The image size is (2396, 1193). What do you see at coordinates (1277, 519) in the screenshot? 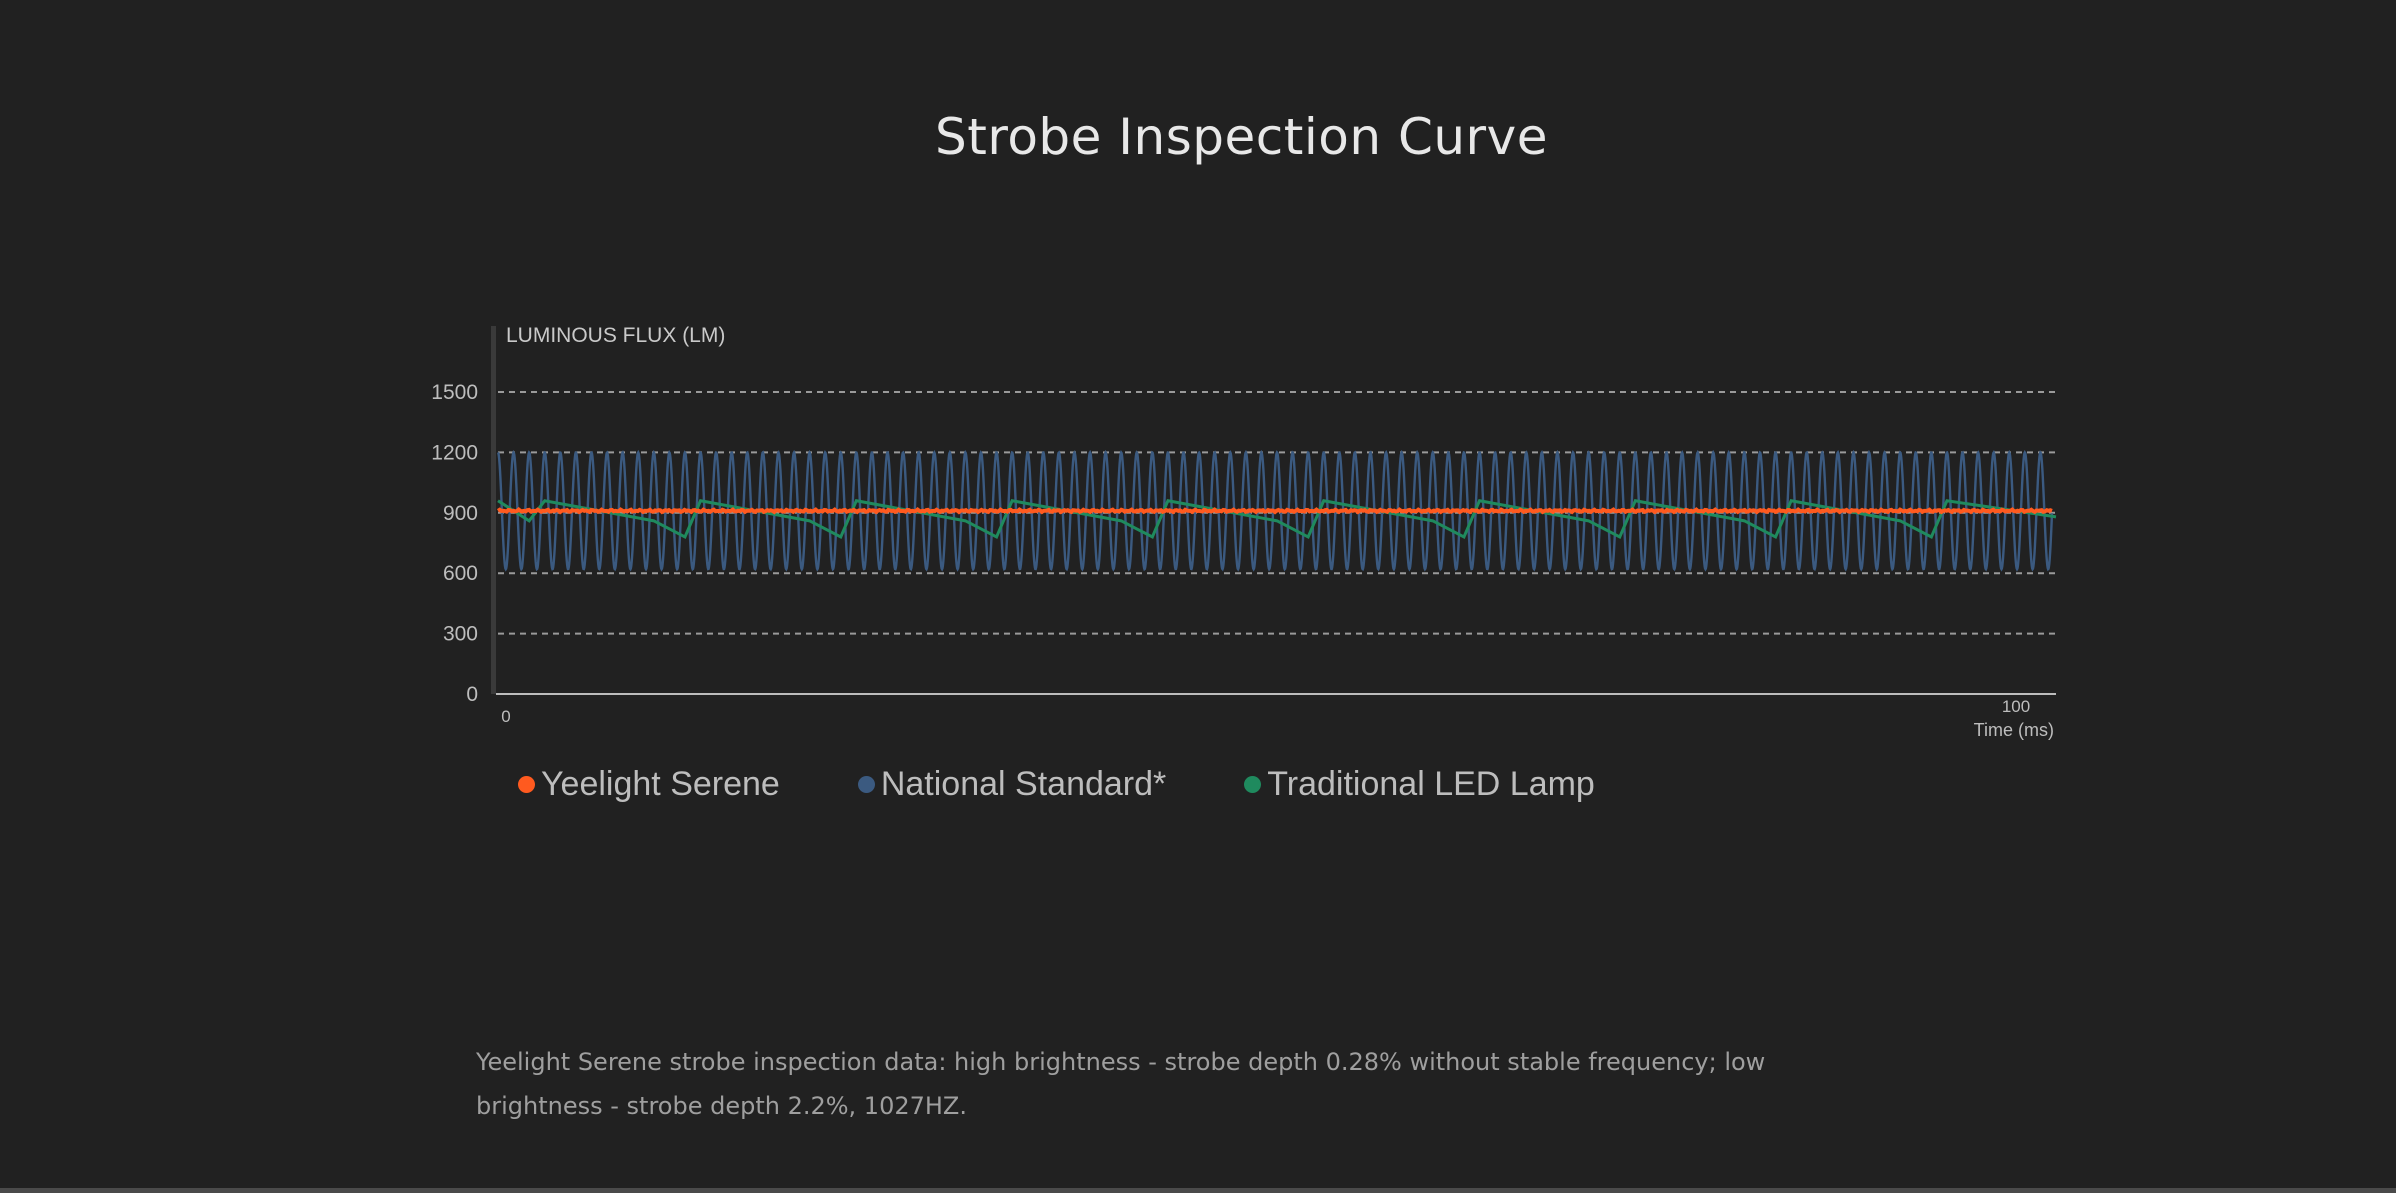
I see `series-line-traditional-led-lamp` at bounding box center [1277, 519].